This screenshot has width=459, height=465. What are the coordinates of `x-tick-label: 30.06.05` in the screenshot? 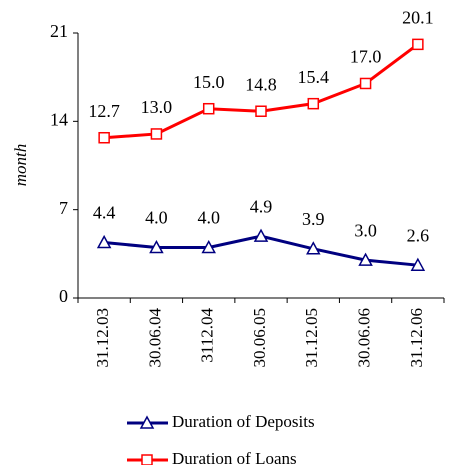 It's located at (259, 338).